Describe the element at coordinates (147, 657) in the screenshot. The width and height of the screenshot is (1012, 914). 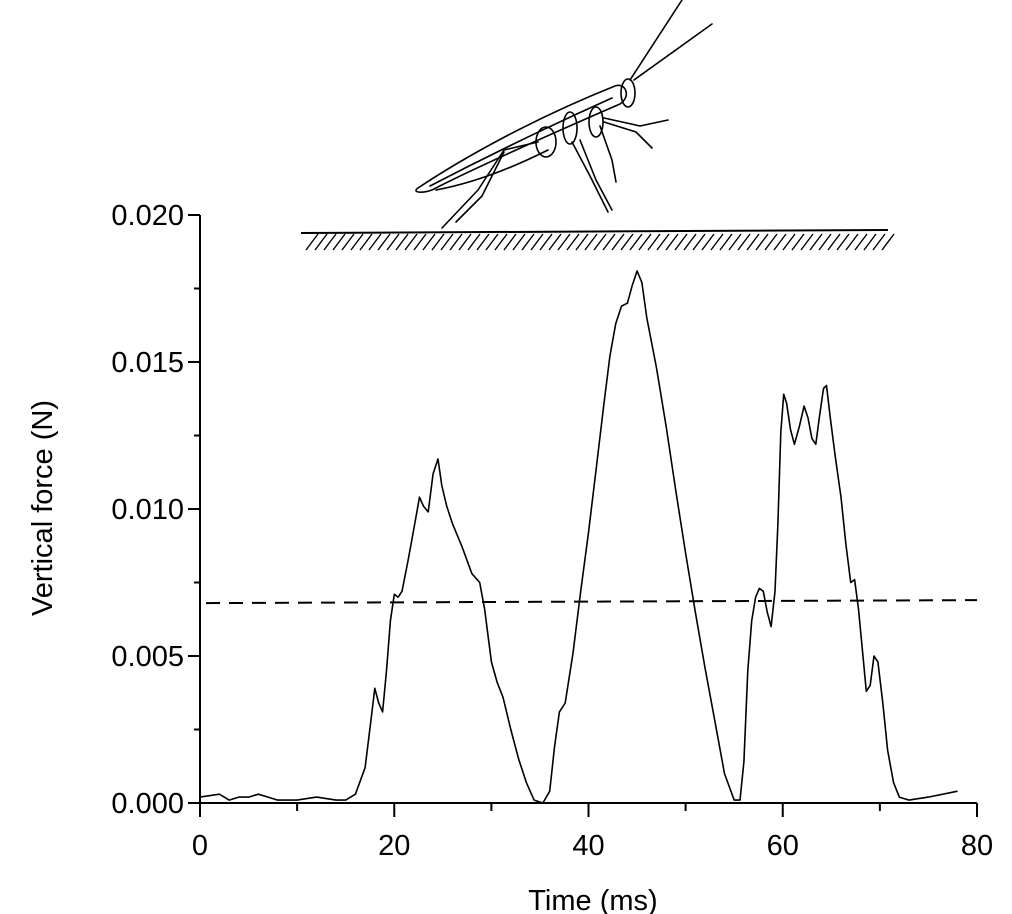
I see `y-tick-label: 0.005` at that location.